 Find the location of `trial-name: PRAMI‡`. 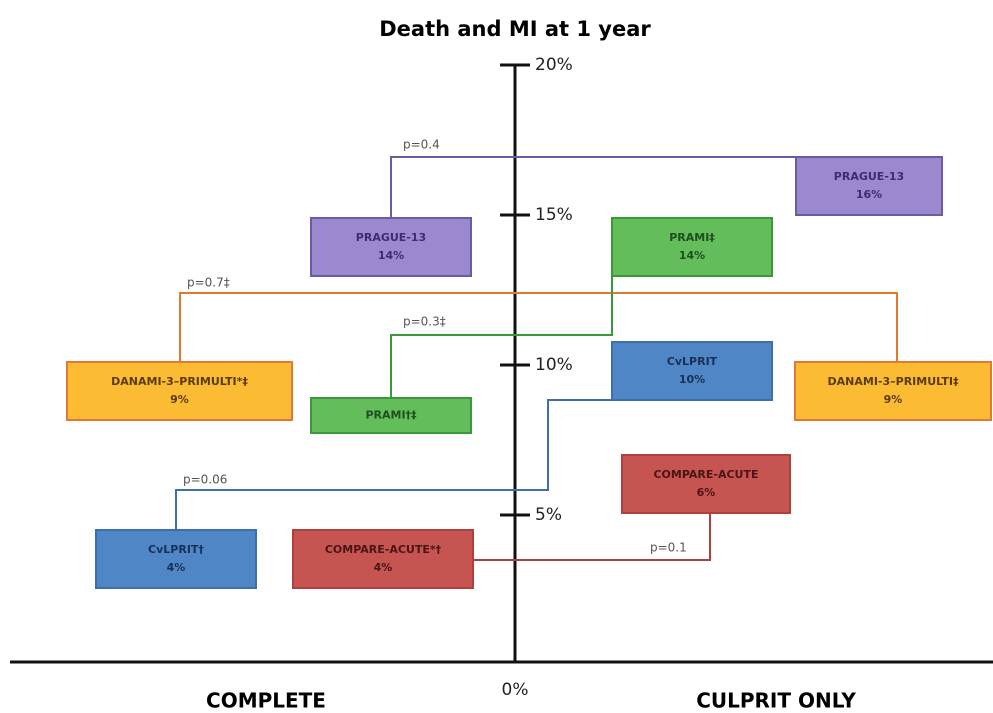

trial-name: PRAMI‡ is located at coordinates (692, 237).